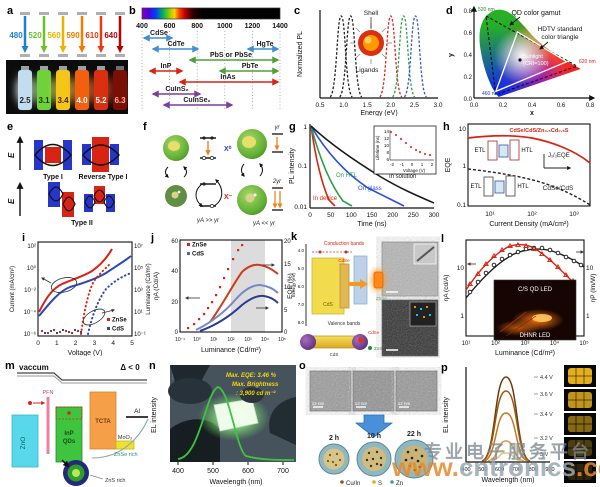 The width and height of the screenshot is (600, 487). Describe the element at coordinates (73, 35) in the screenshot. I see `wavelength-label: 590` at that location.